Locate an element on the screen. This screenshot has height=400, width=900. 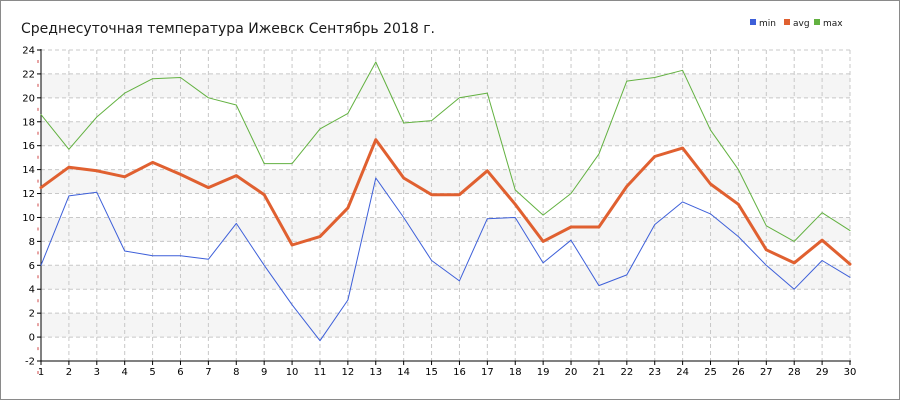
y-tick-label: 14 is located at coordinates (28, 170).